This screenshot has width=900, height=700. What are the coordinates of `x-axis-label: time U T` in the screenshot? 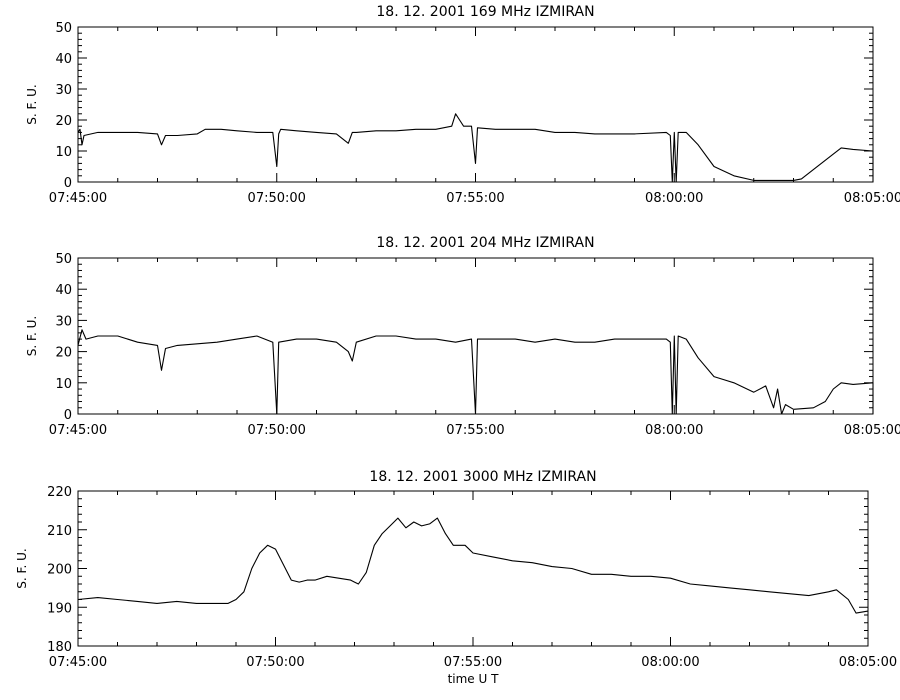 It's located at (474, 679).